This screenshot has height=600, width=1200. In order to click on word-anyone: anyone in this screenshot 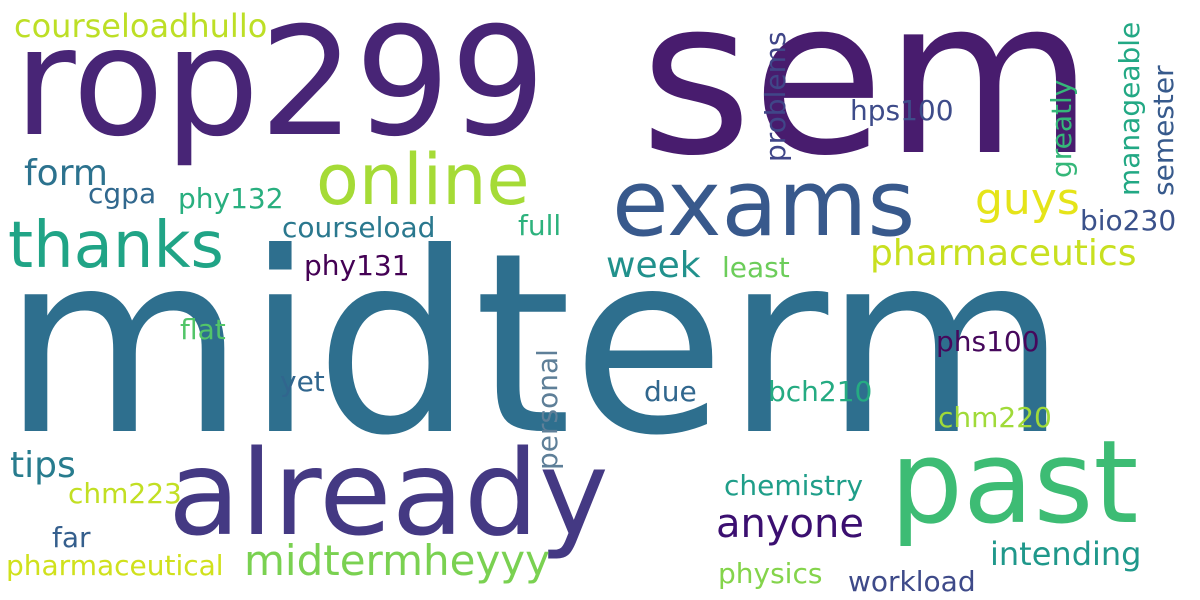, I will do `click(790, 524)`.